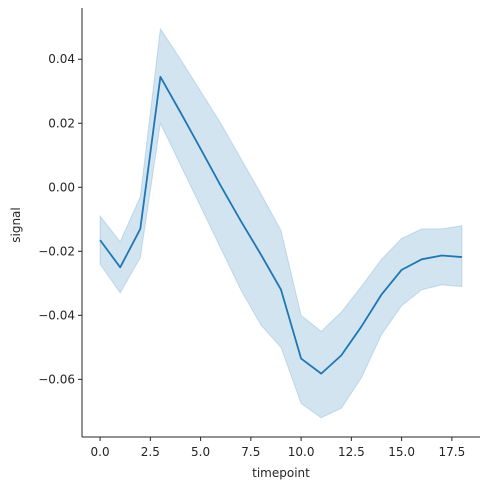 The height and width of the screenshot is (490, 490). What do you see at coordinates (401, 452) in the screenshot?
I see `x-tick-label: 15.0` at bounding box center [401, 452].